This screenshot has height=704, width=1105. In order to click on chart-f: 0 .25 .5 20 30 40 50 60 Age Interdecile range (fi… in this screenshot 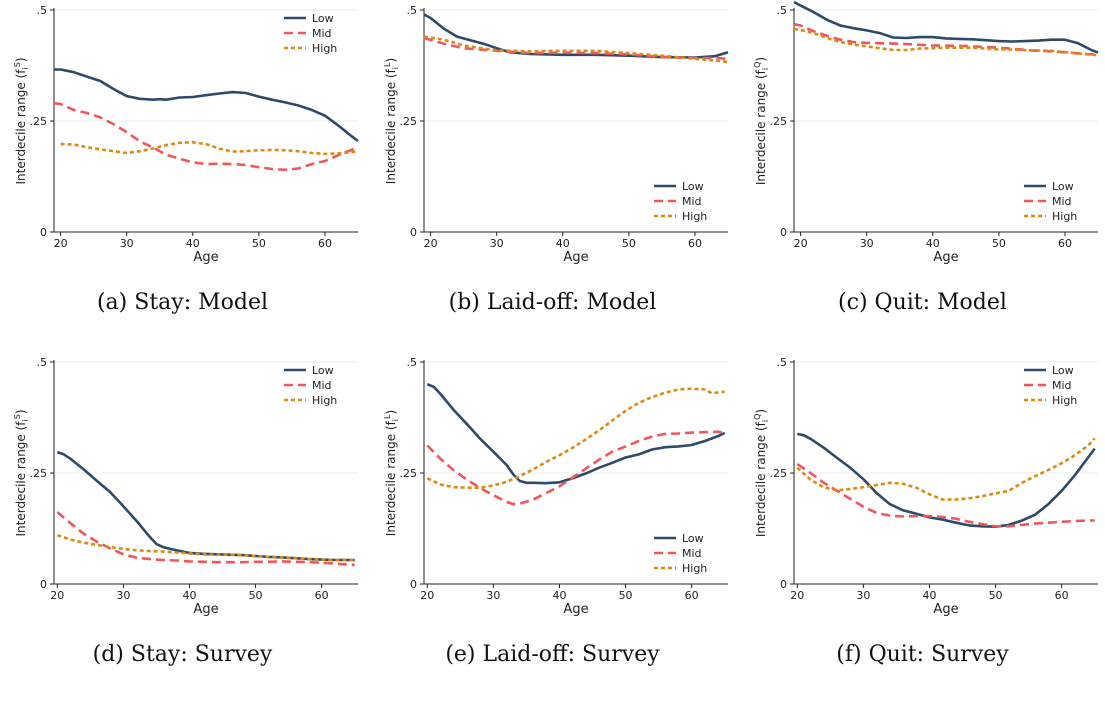, I will do `click(925, 486)`.